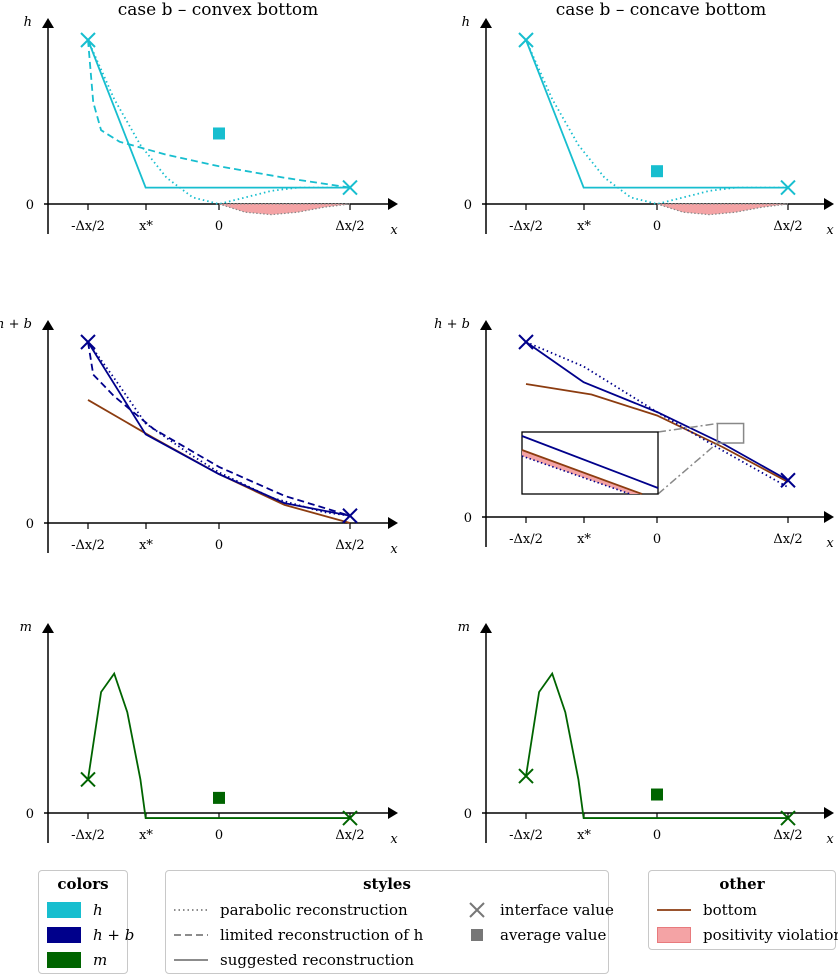  What do you see at coordinates (730, 433) in the screenshot?
I see `inset-zoom-region` at bounding box center [730, 433].